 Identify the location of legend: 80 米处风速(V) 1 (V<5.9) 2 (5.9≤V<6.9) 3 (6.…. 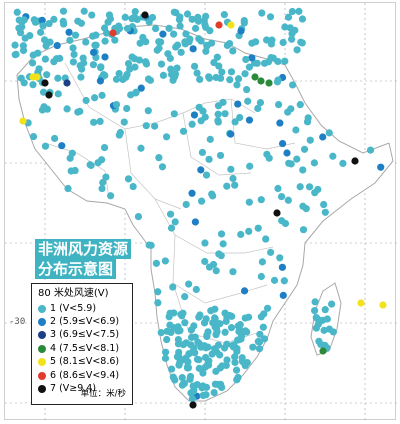
(82, 344).